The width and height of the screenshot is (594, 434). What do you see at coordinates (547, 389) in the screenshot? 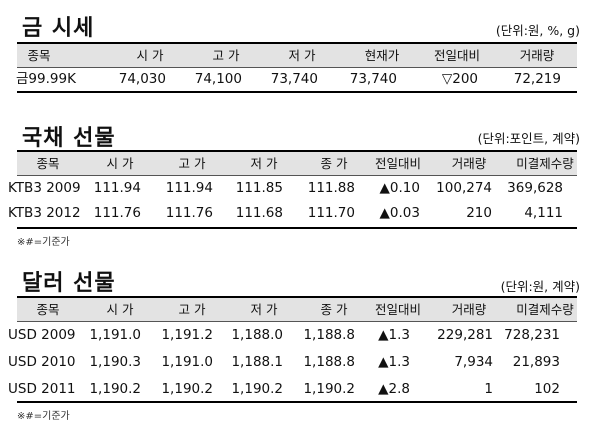
I see `value-cell: 102` at bounding box center [547, 389].